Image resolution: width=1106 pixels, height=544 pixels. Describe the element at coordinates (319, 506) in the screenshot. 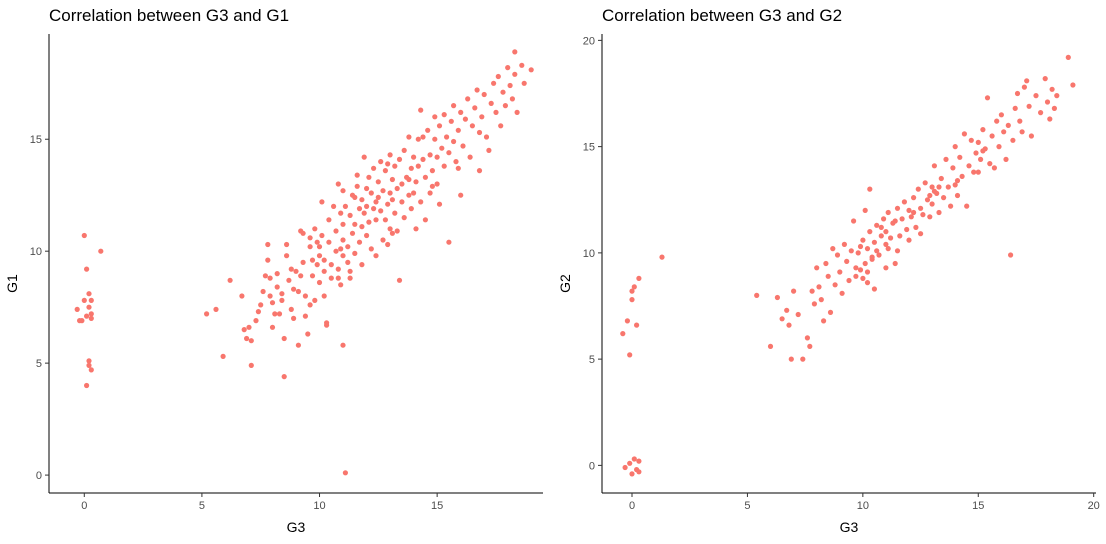

I see `x-tick-label: 10` at that location.